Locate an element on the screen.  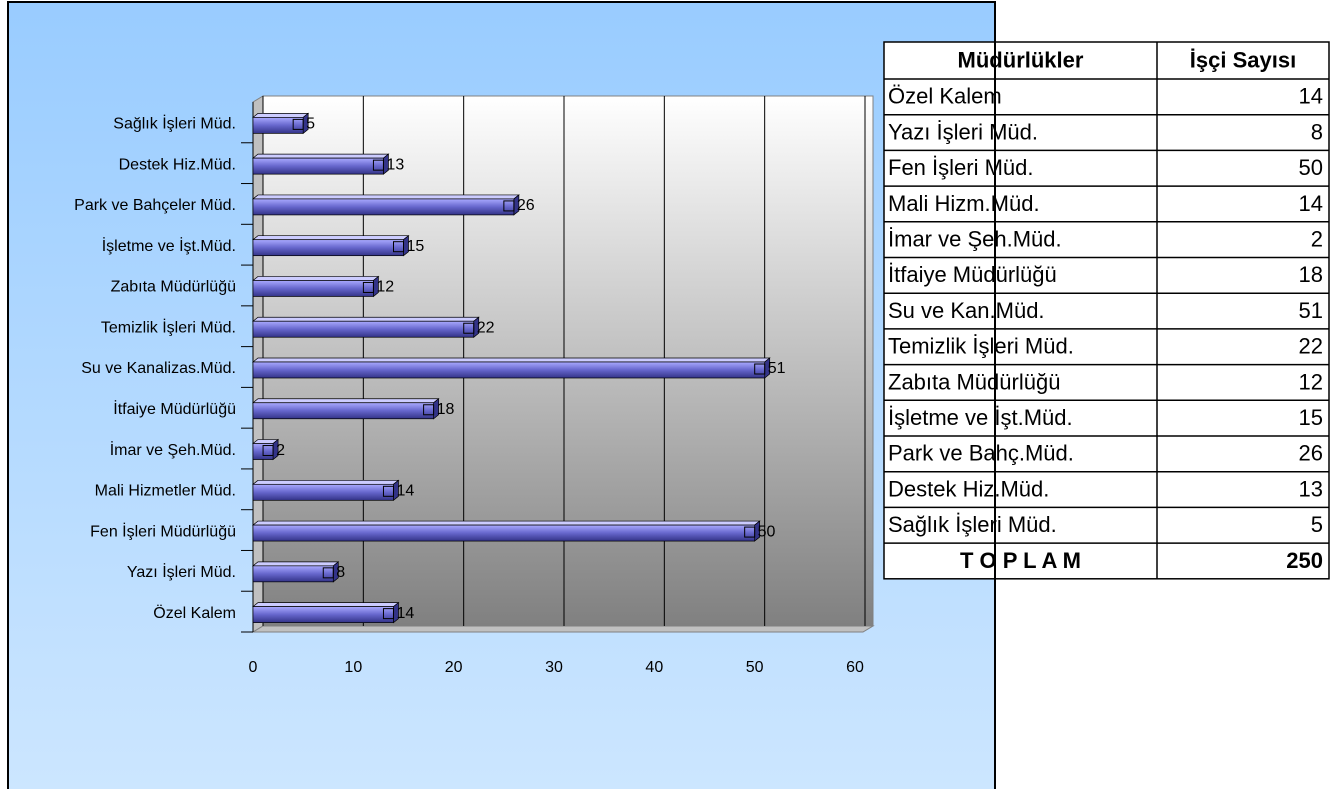
data-label: 18 is located at coordinates (446, 409).